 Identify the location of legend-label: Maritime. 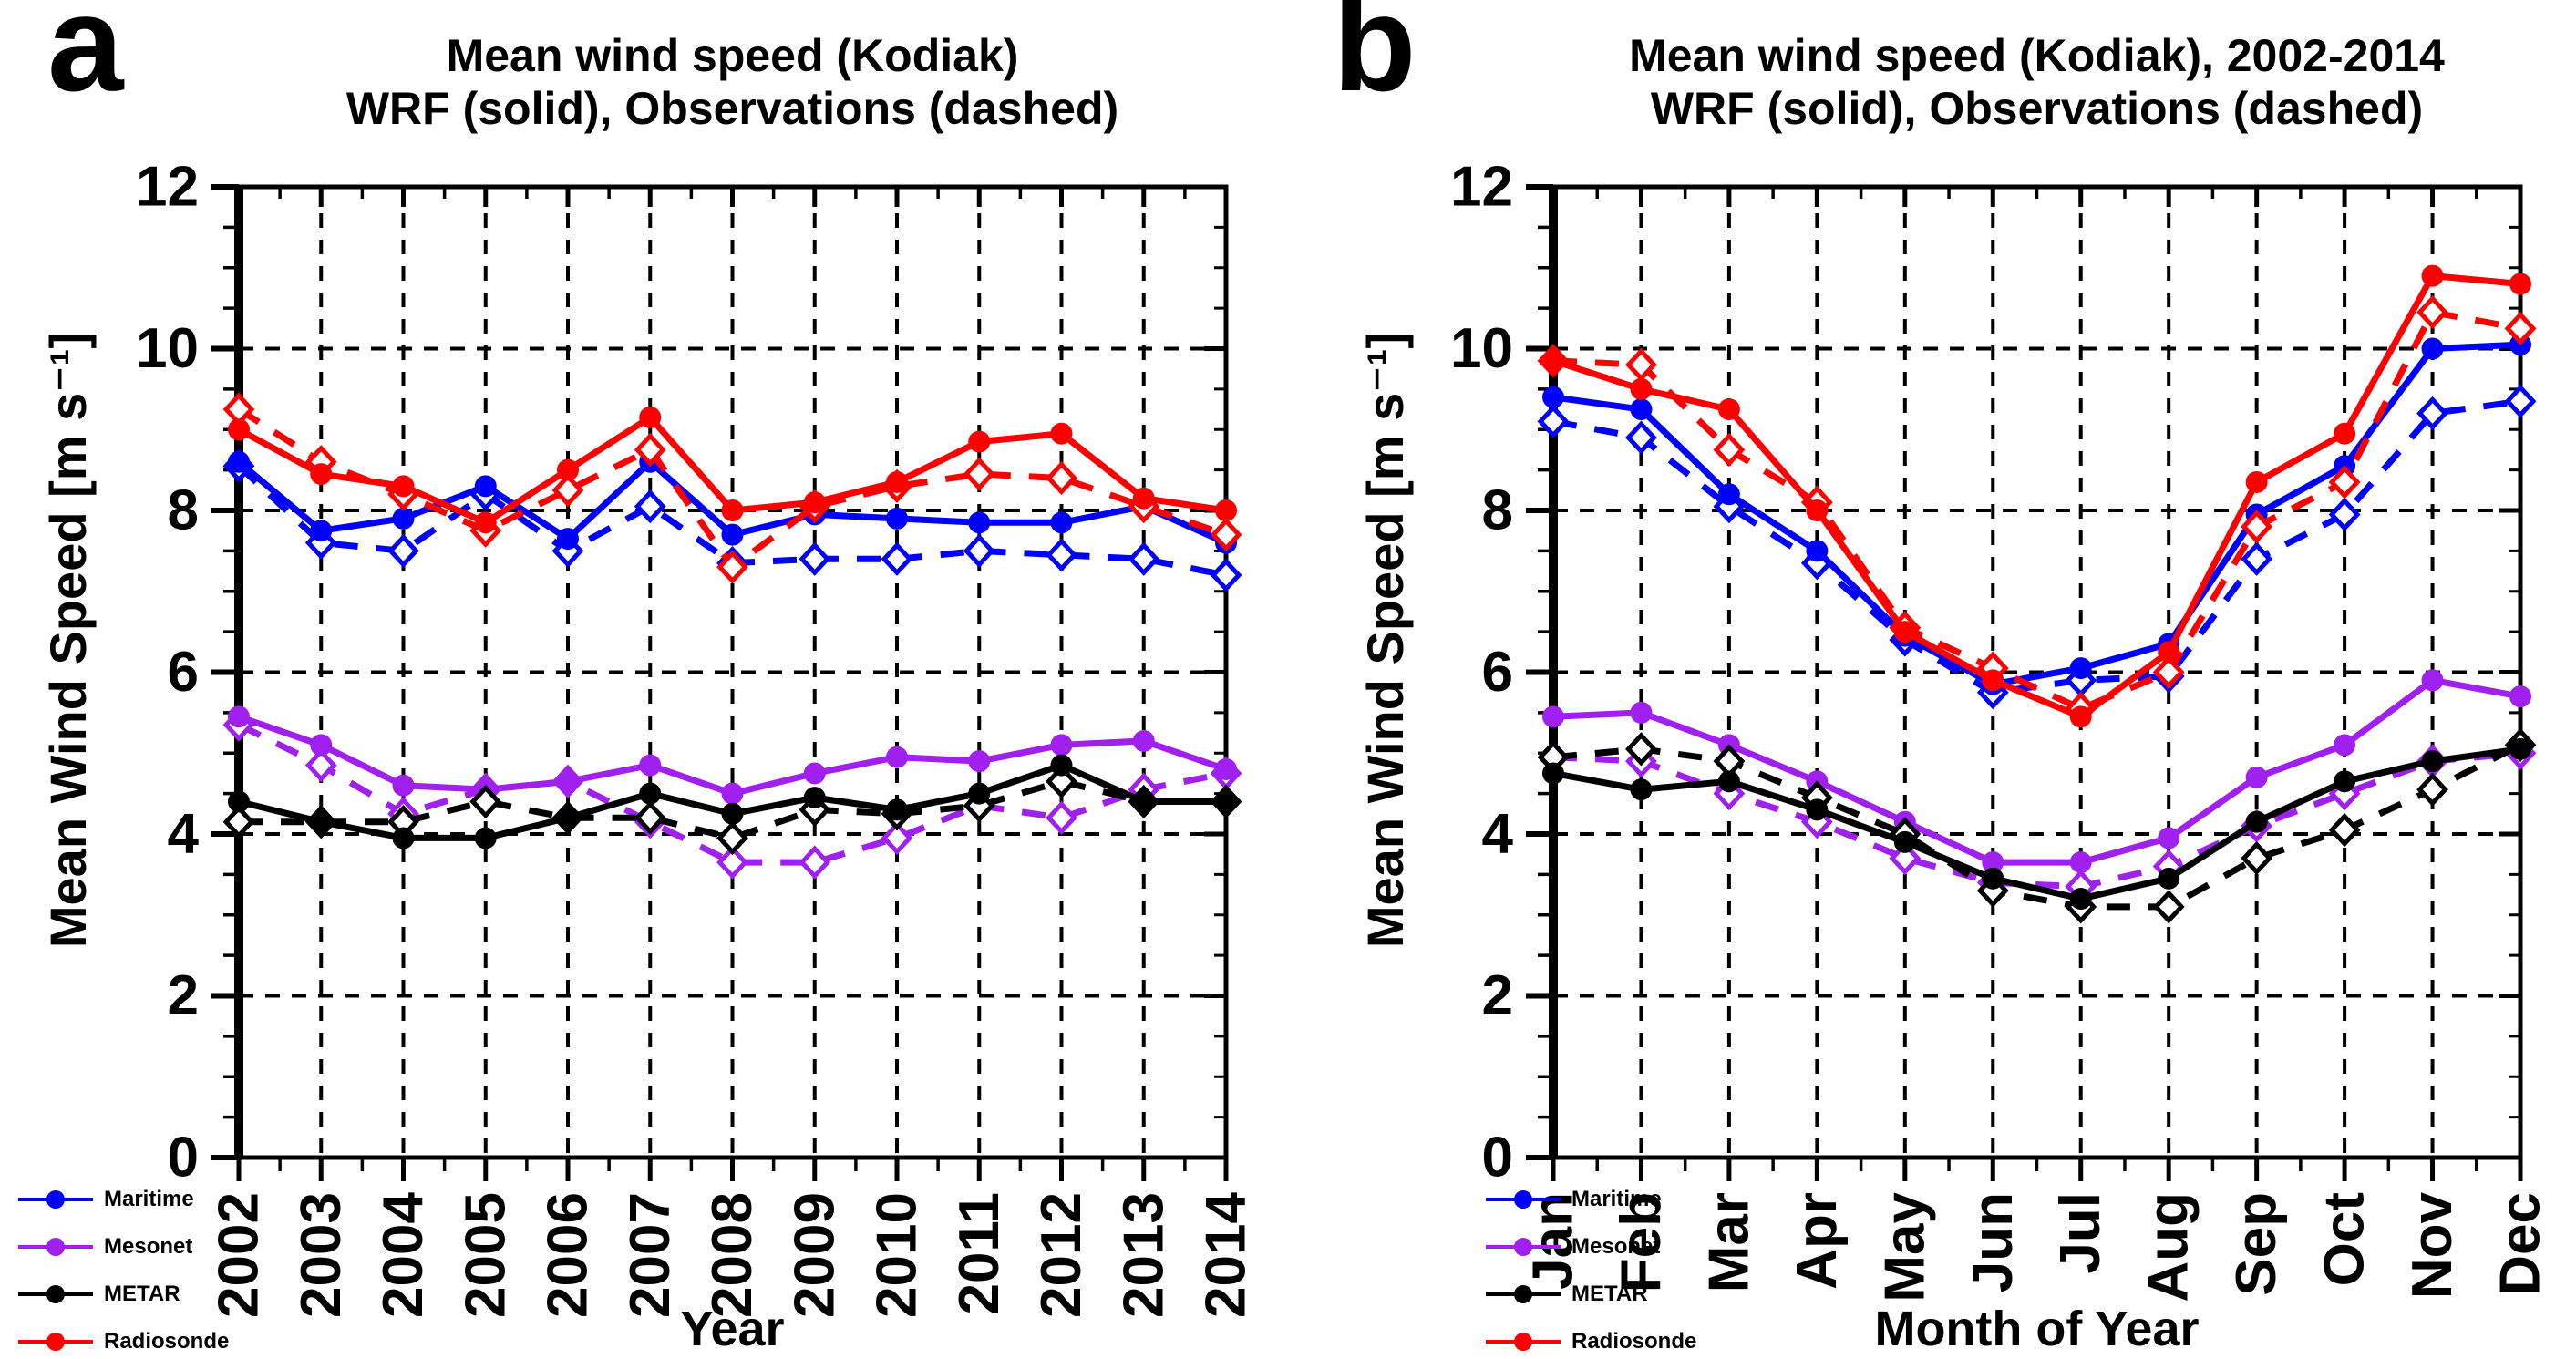
(149, 1199).